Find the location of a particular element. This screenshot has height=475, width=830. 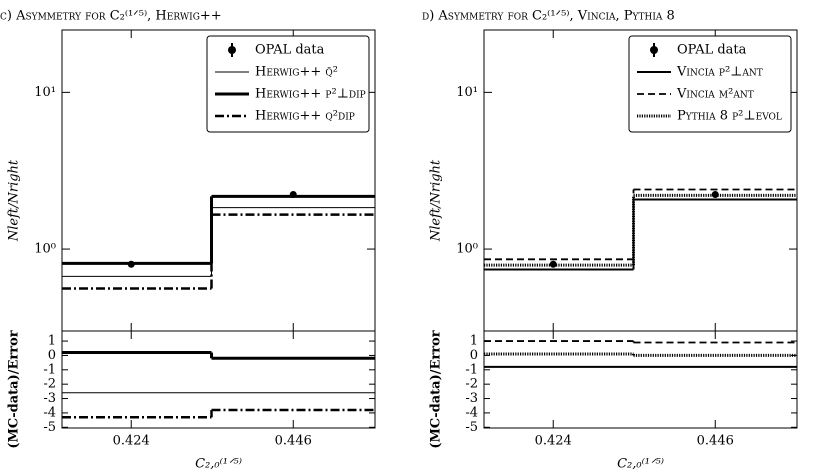

legend-label: Herwig++ p²⊥dip is located at coordinates (310, 94).